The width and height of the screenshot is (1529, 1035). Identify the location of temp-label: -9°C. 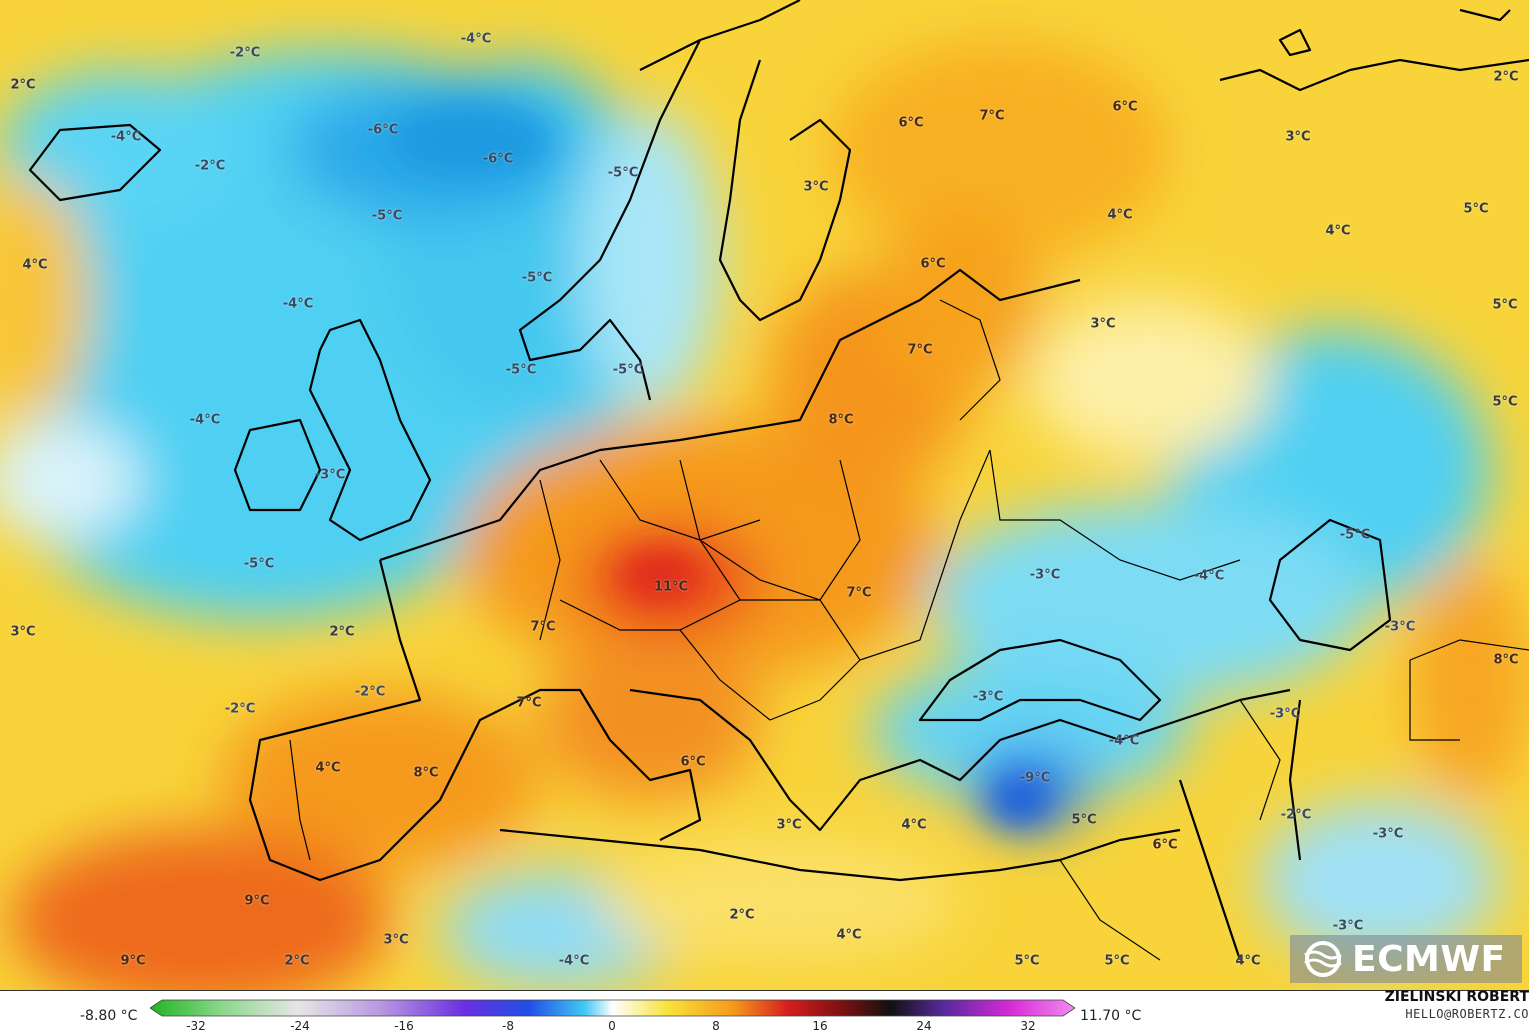
(1035, 778).